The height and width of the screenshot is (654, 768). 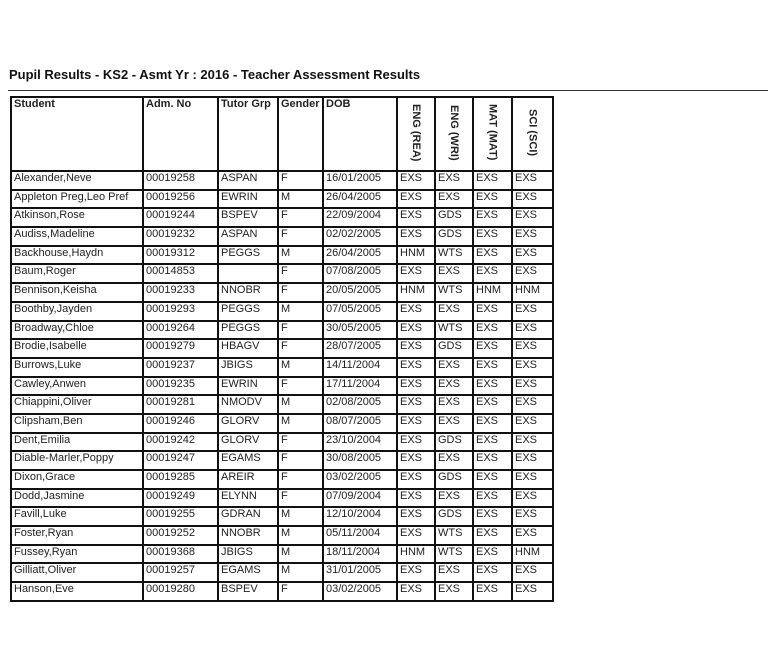 I want to click on cell-tutor-grp: BSPEV, so click(x=248, y=218).